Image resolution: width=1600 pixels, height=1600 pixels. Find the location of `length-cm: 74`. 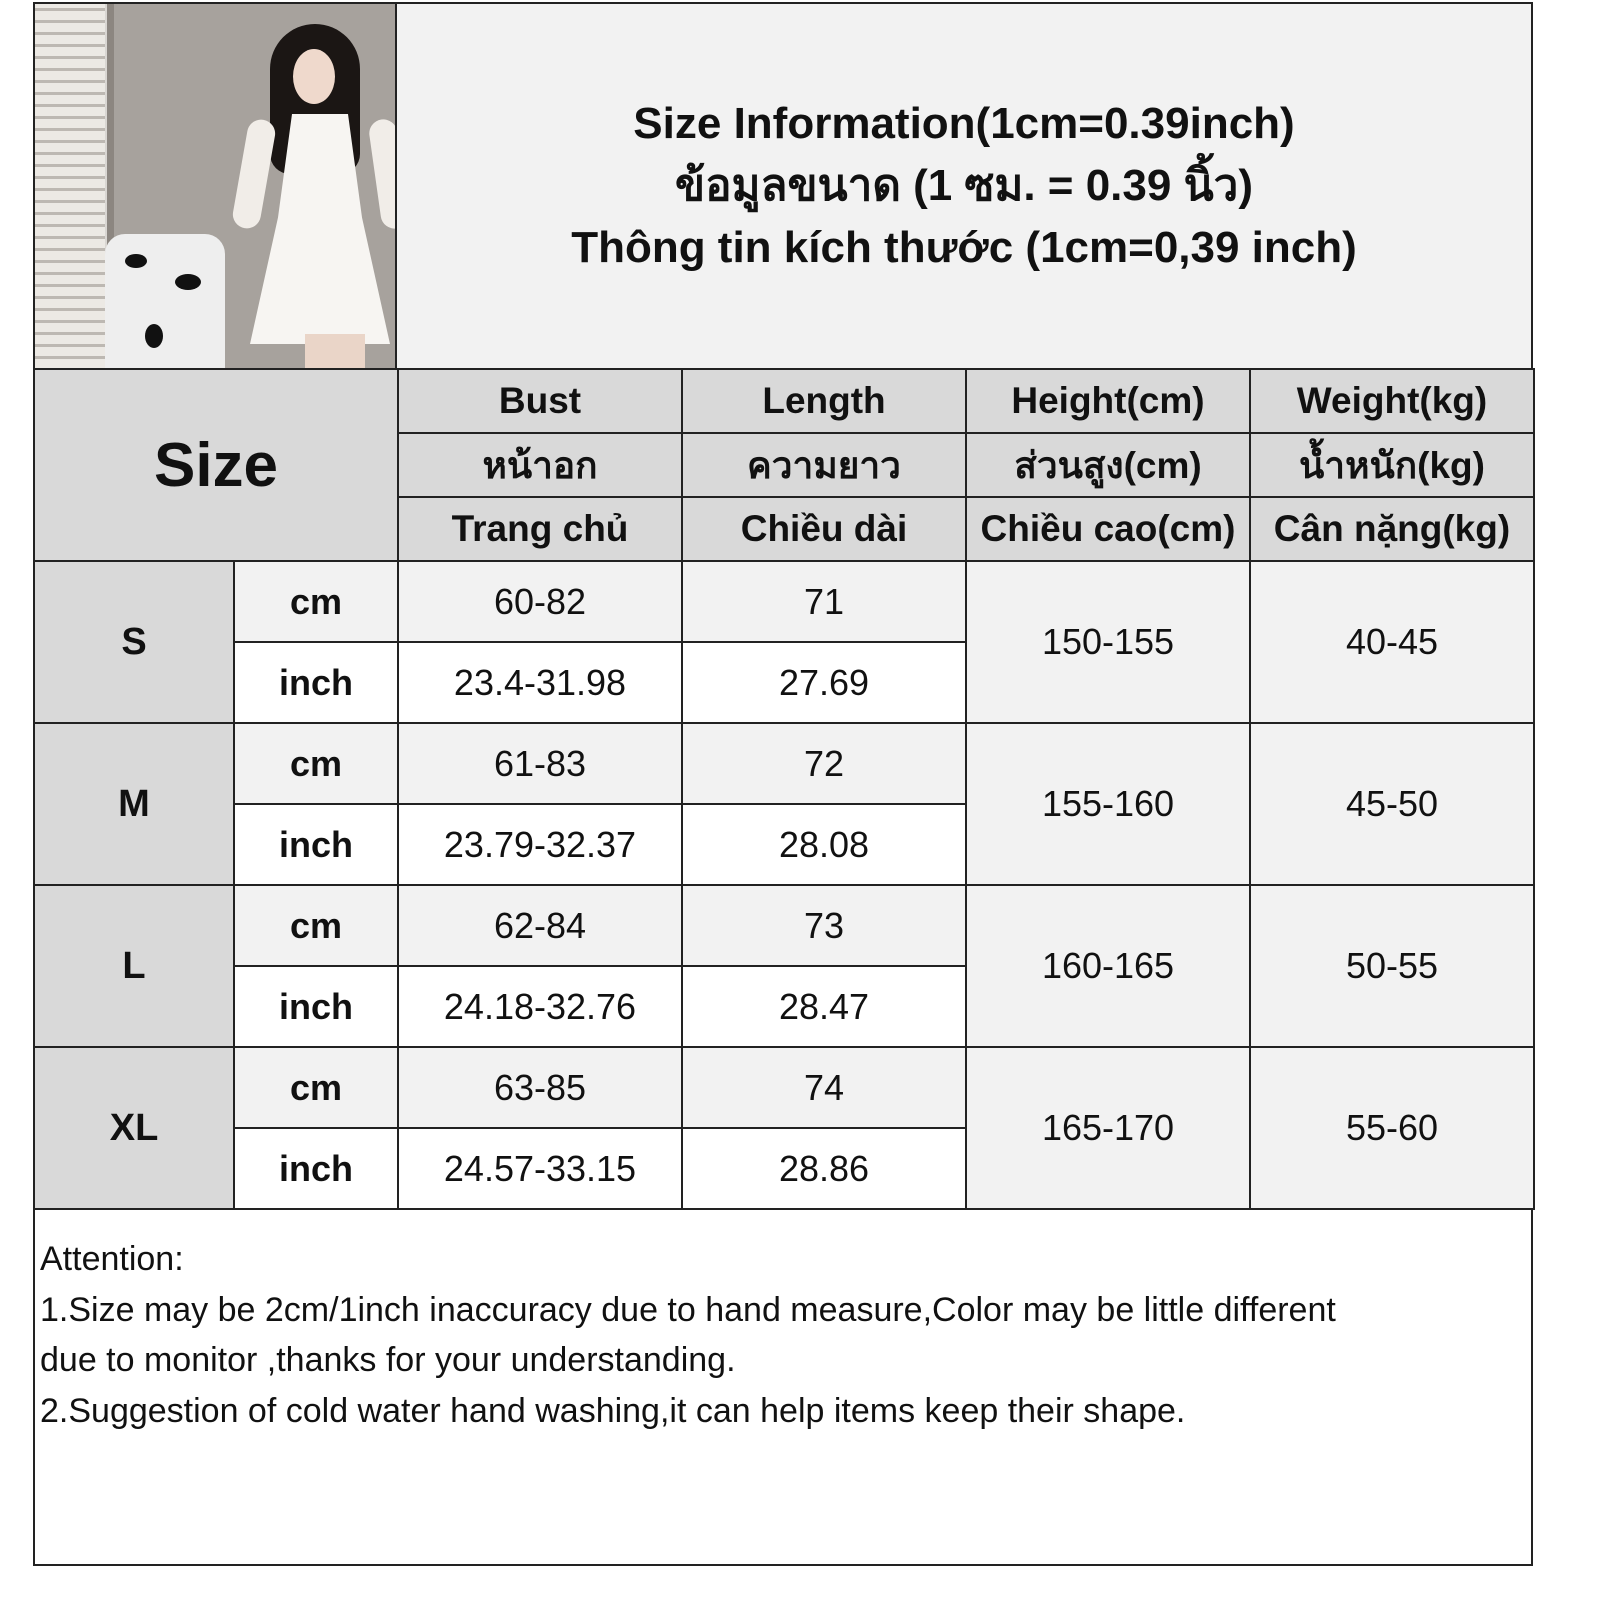

length-cm: 74 is located at coordinates (824, 1087).